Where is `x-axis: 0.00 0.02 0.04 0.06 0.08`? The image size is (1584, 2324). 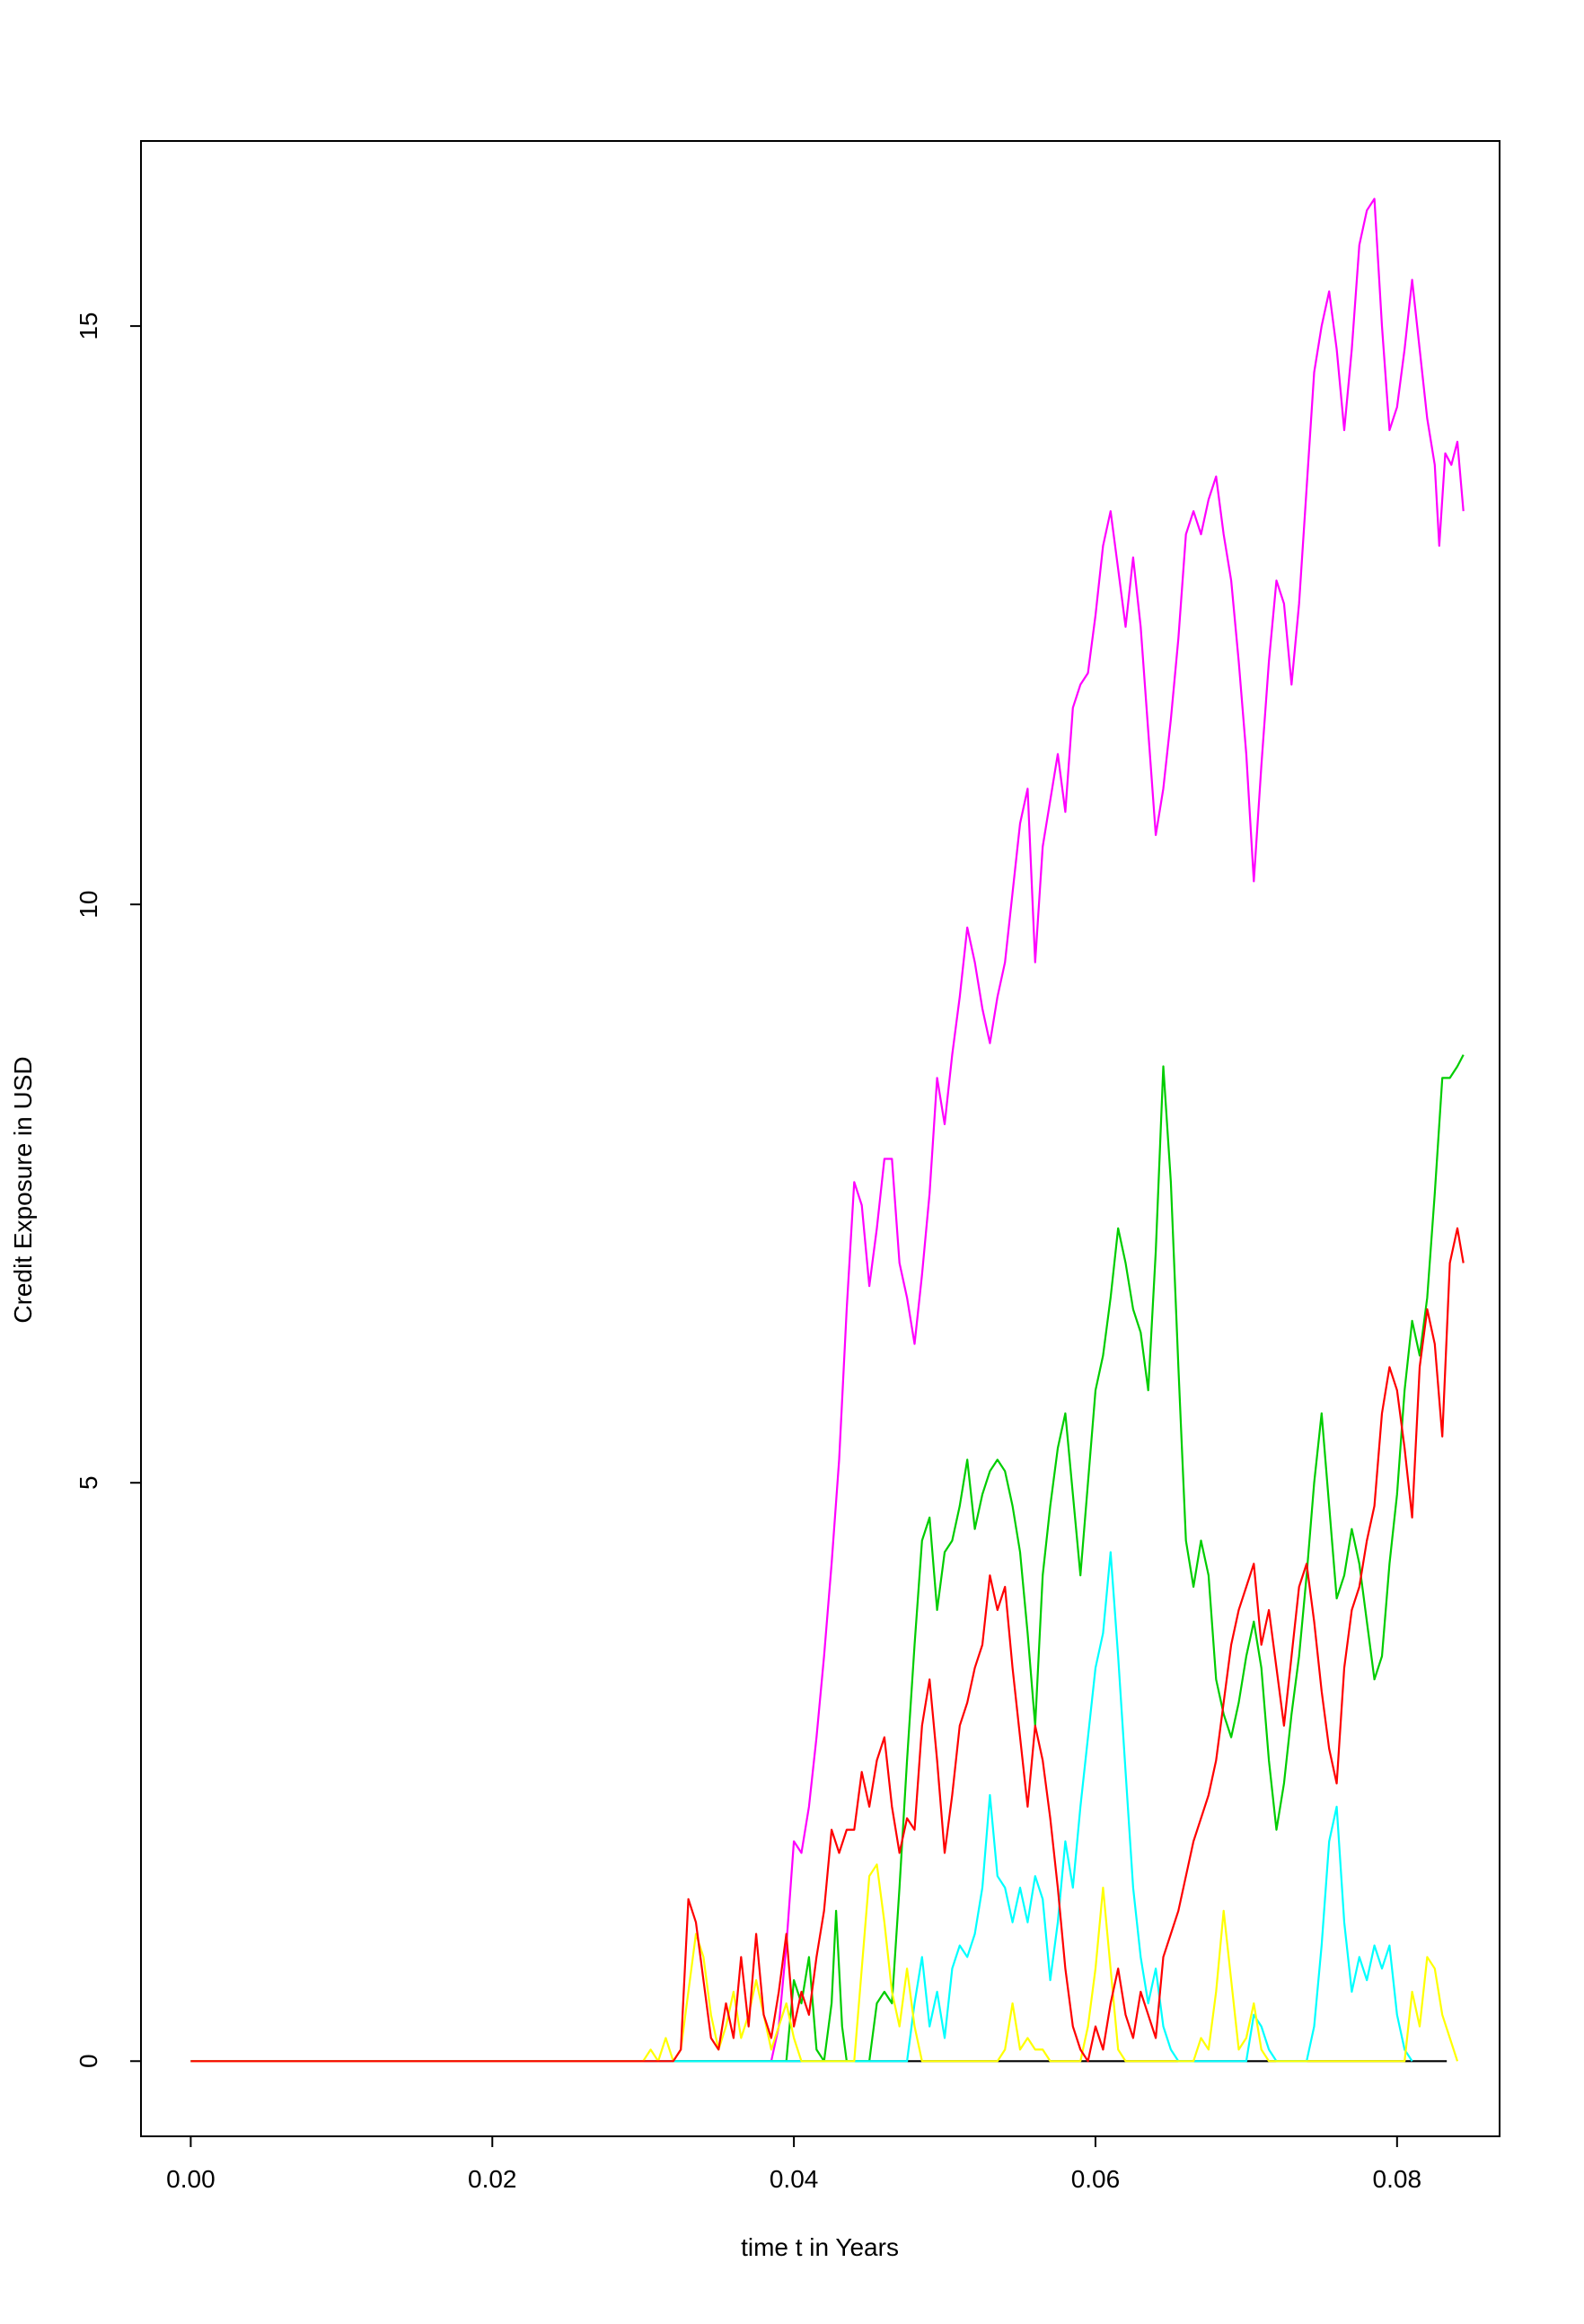 x-axis: 0.00 0.02 0.04 0.06 0.08 is located at coordinates (793, 2164).